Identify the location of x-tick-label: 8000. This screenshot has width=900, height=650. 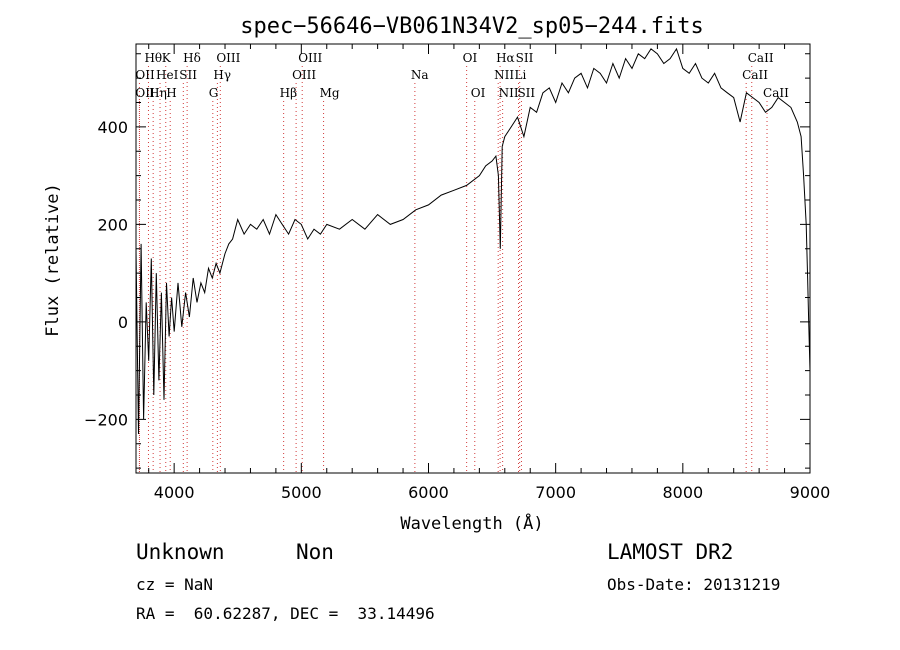
(682, 492).